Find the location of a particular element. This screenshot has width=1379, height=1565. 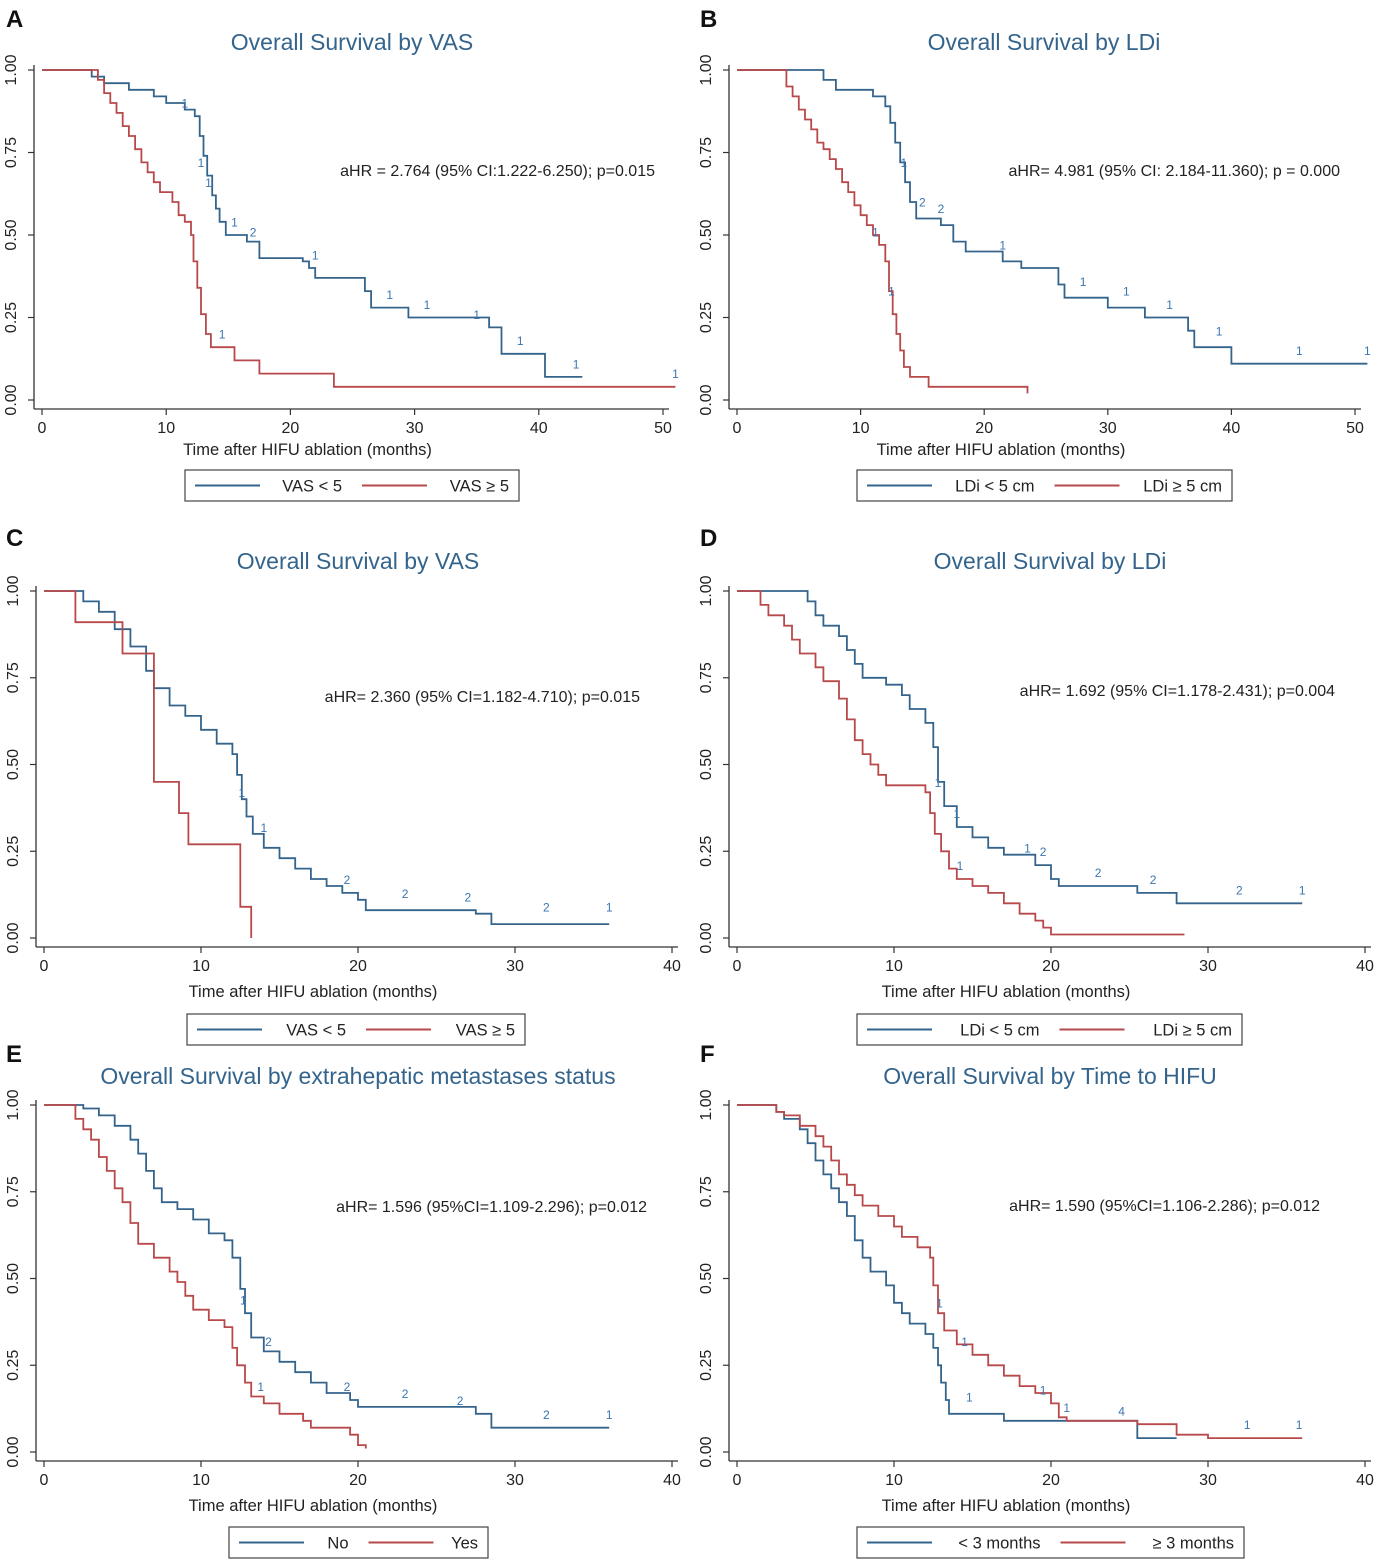

panel-label: D is located at coordinates (708, 538).